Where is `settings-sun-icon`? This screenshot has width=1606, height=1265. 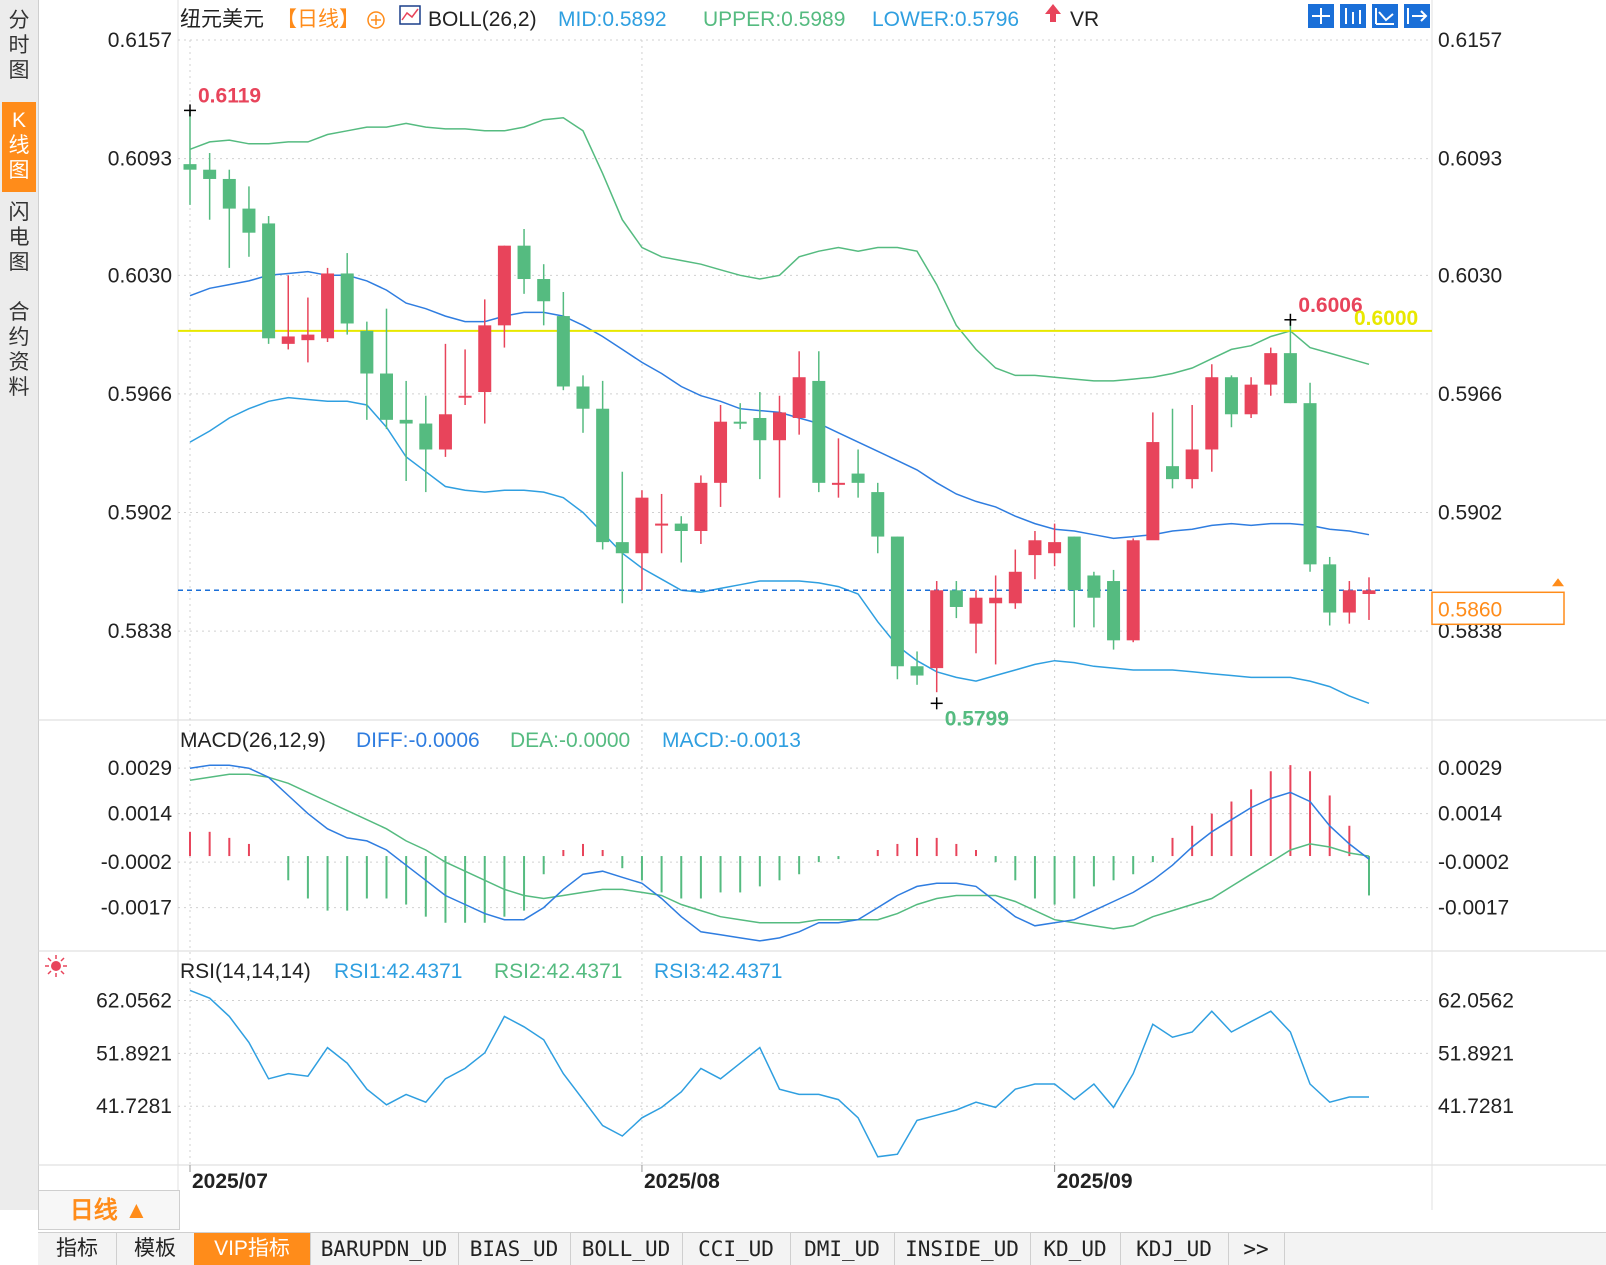
settings-sun-icon is located at coordinates (56, 966).